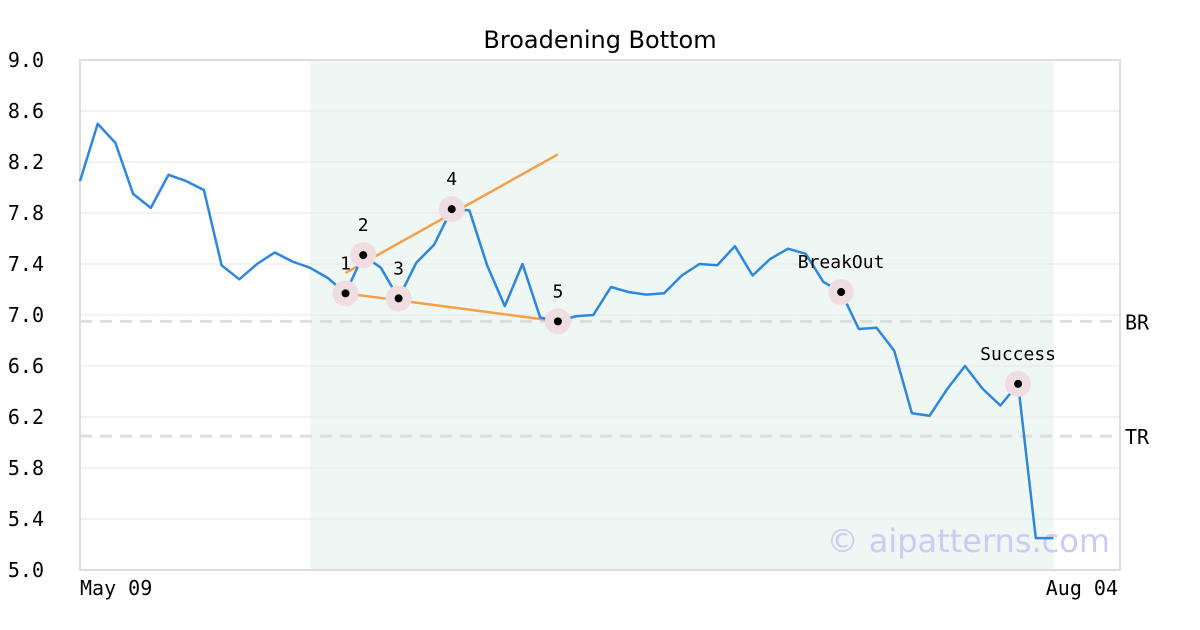 Image resolution: width=1200 pixels, height=630 pixels. Describe the element at coordinates (26, 366) in the screenshot. I see `y-tick-label: 6.6` at that location.